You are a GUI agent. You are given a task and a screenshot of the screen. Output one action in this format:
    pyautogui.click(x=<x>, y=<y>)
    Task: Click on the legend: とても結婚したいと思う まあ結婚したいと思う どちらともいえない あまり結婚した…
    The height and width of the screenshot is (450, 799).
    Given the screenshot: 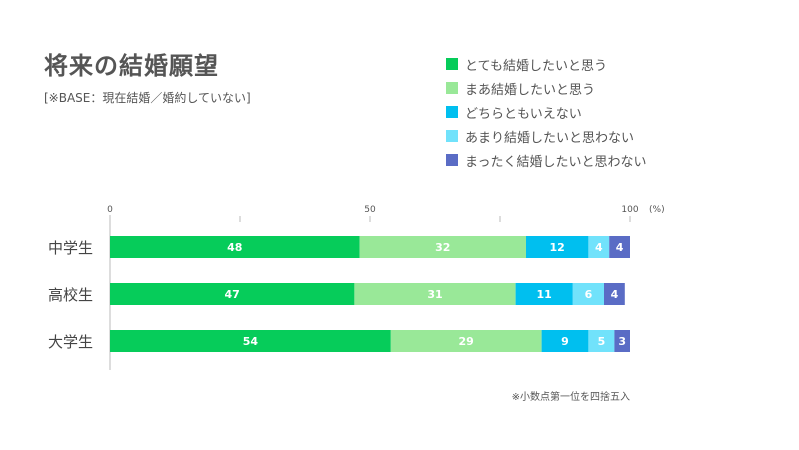 What is the action you would take?
    pyautogui.click(x=546, y=112)
    